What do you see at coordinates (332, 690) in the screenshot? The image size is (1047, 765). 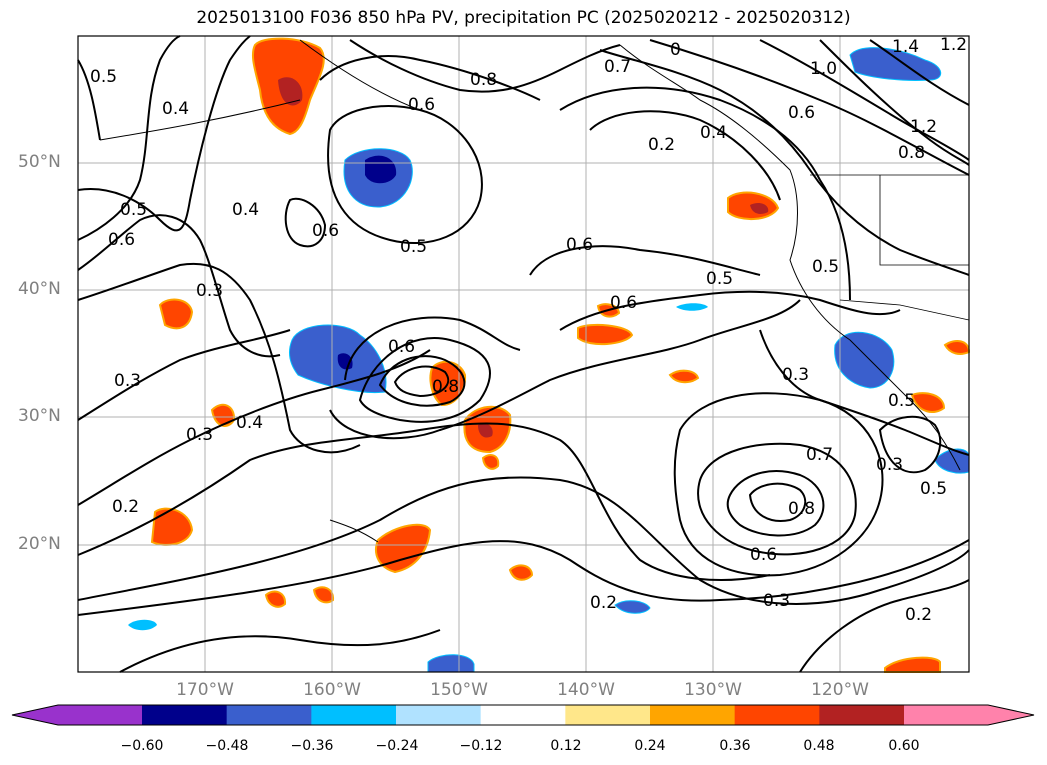 I see `lon-label-160w: 160°W` at bounding box center [332, 690].